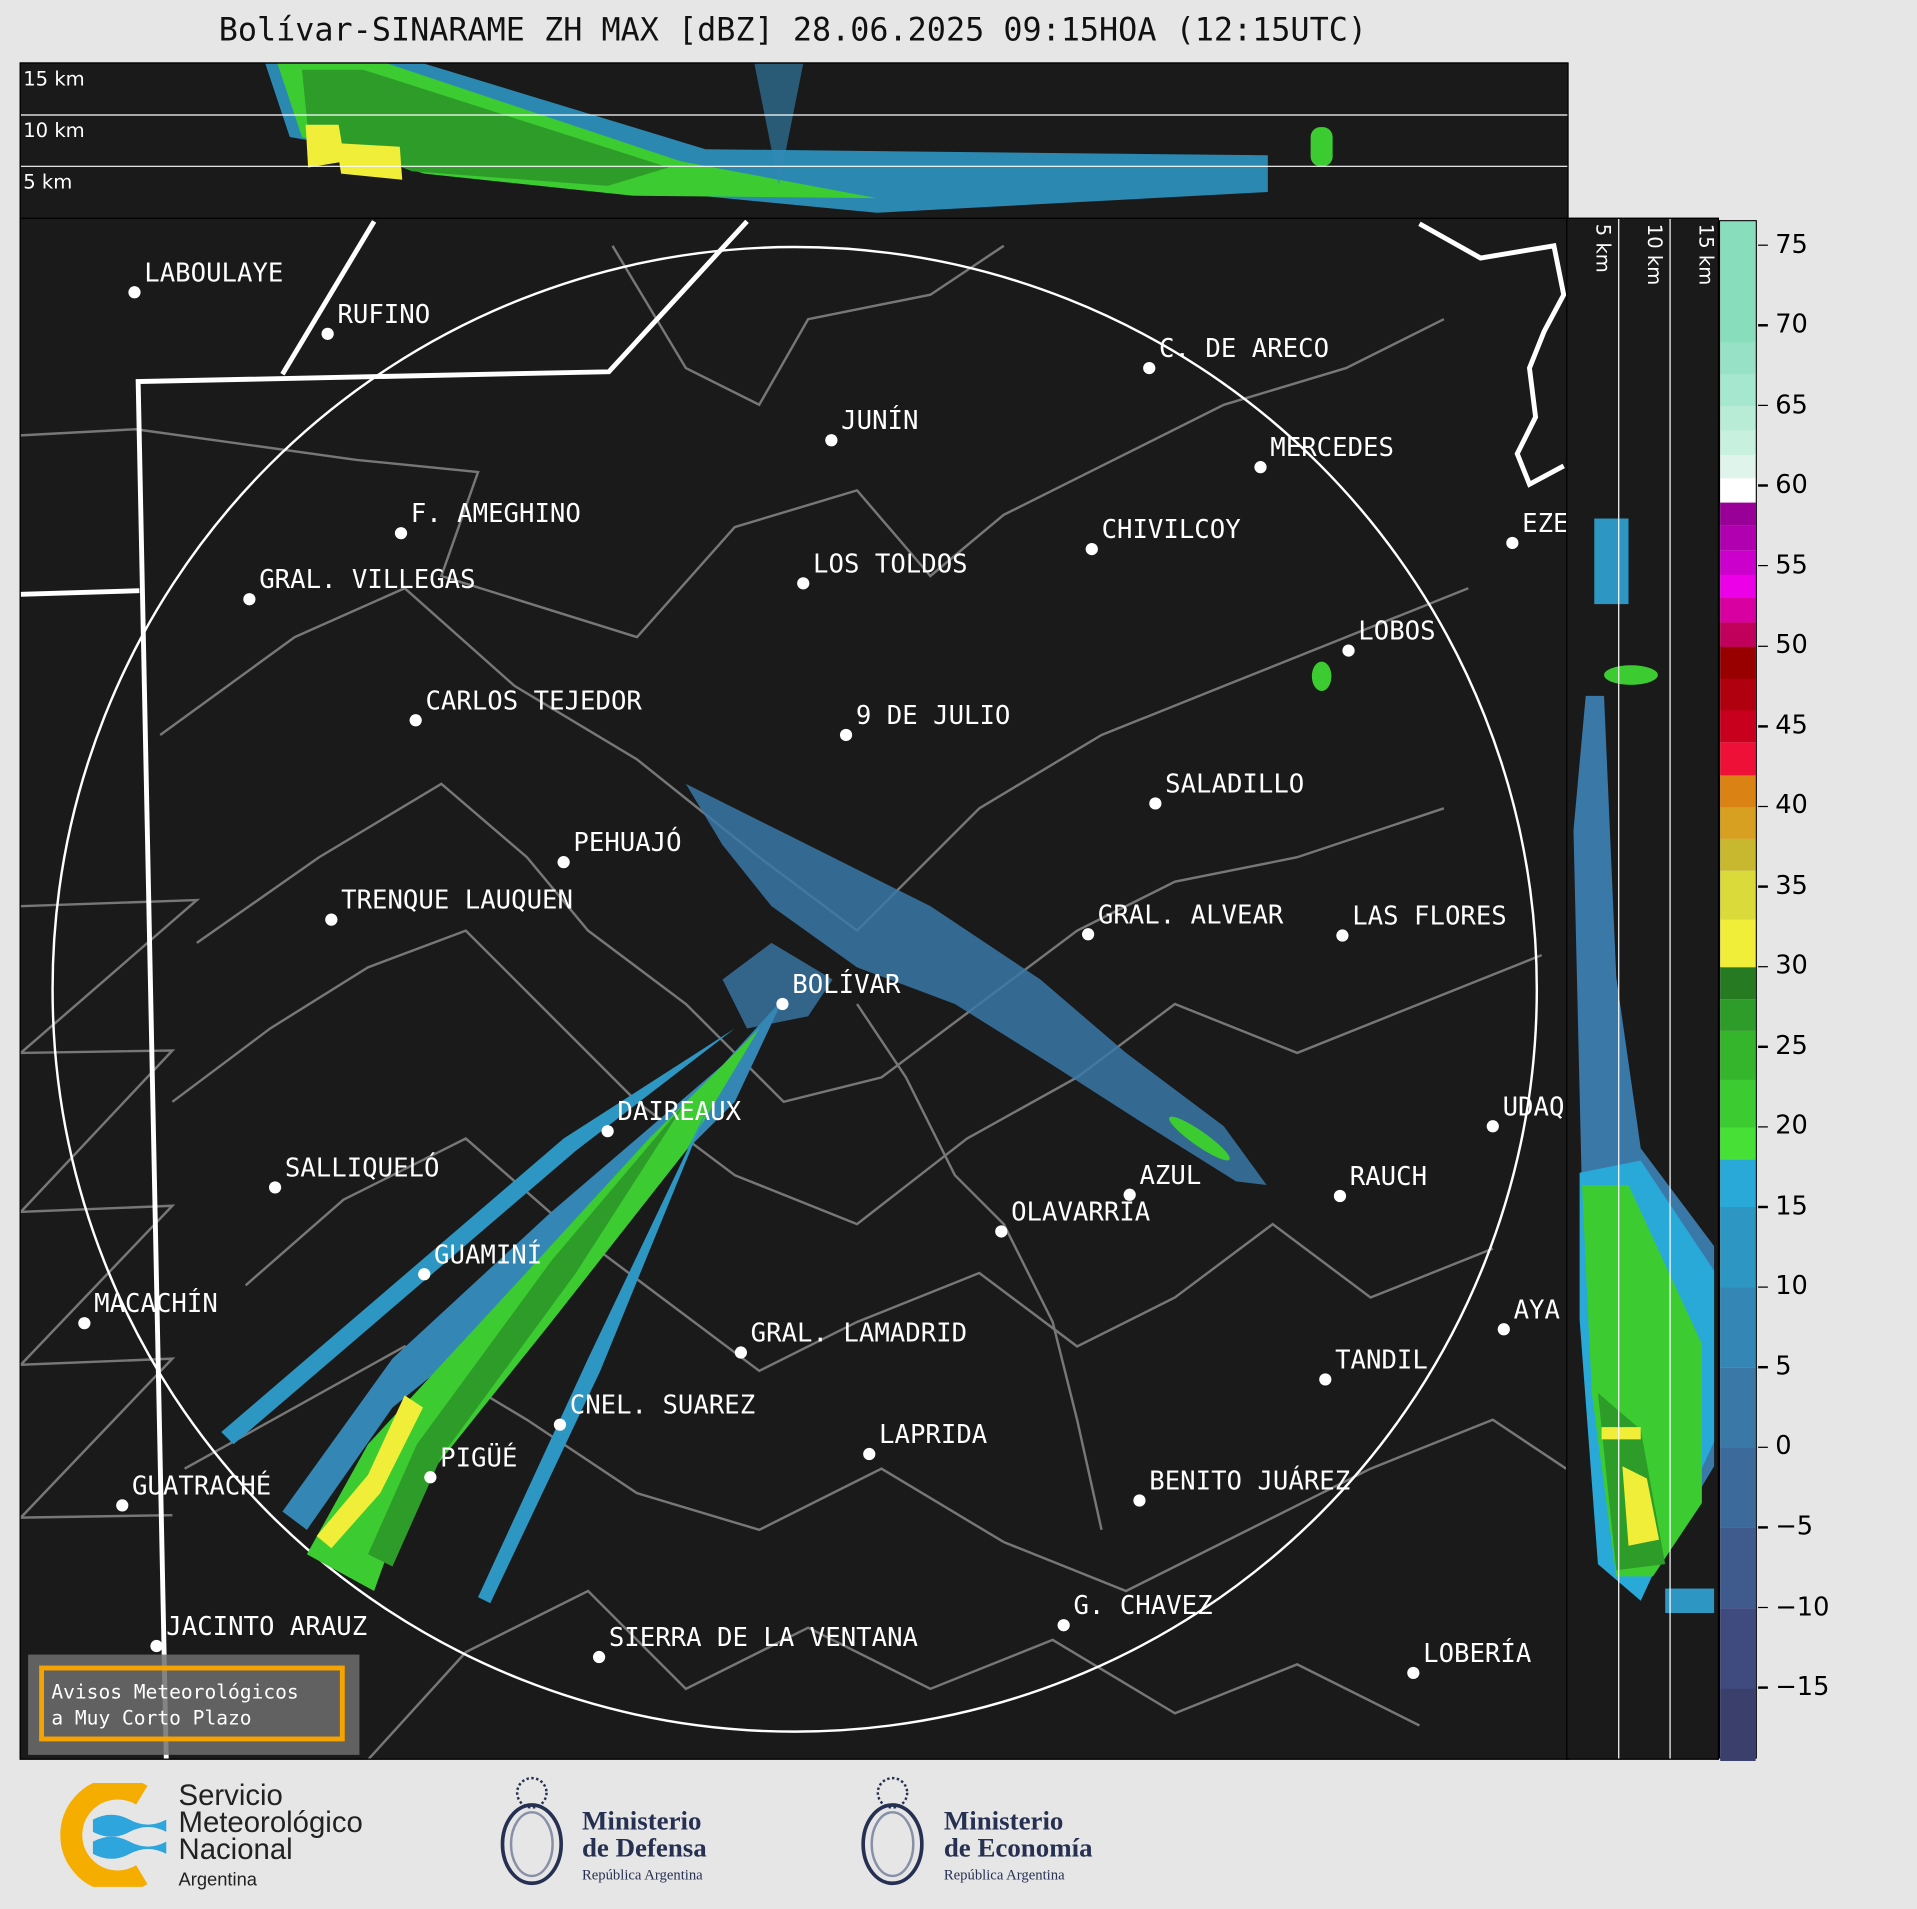 The width and height of the screenshot is (1917, 1909). Describe the element at coordinates (1332, 447) in the screenshot. I see `city-label: MERCEDES` at that location.